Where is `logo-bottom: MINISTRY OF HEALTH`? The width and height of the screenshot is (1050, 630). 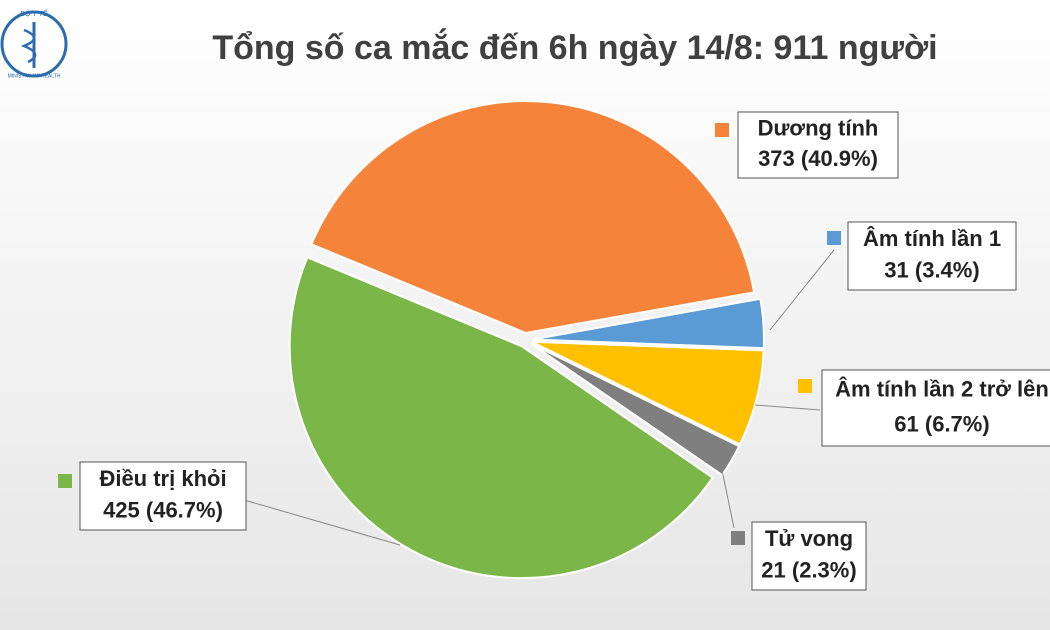
logo-bottom: MINISTRY OF HEALTH is located at coordinates (34, 76).